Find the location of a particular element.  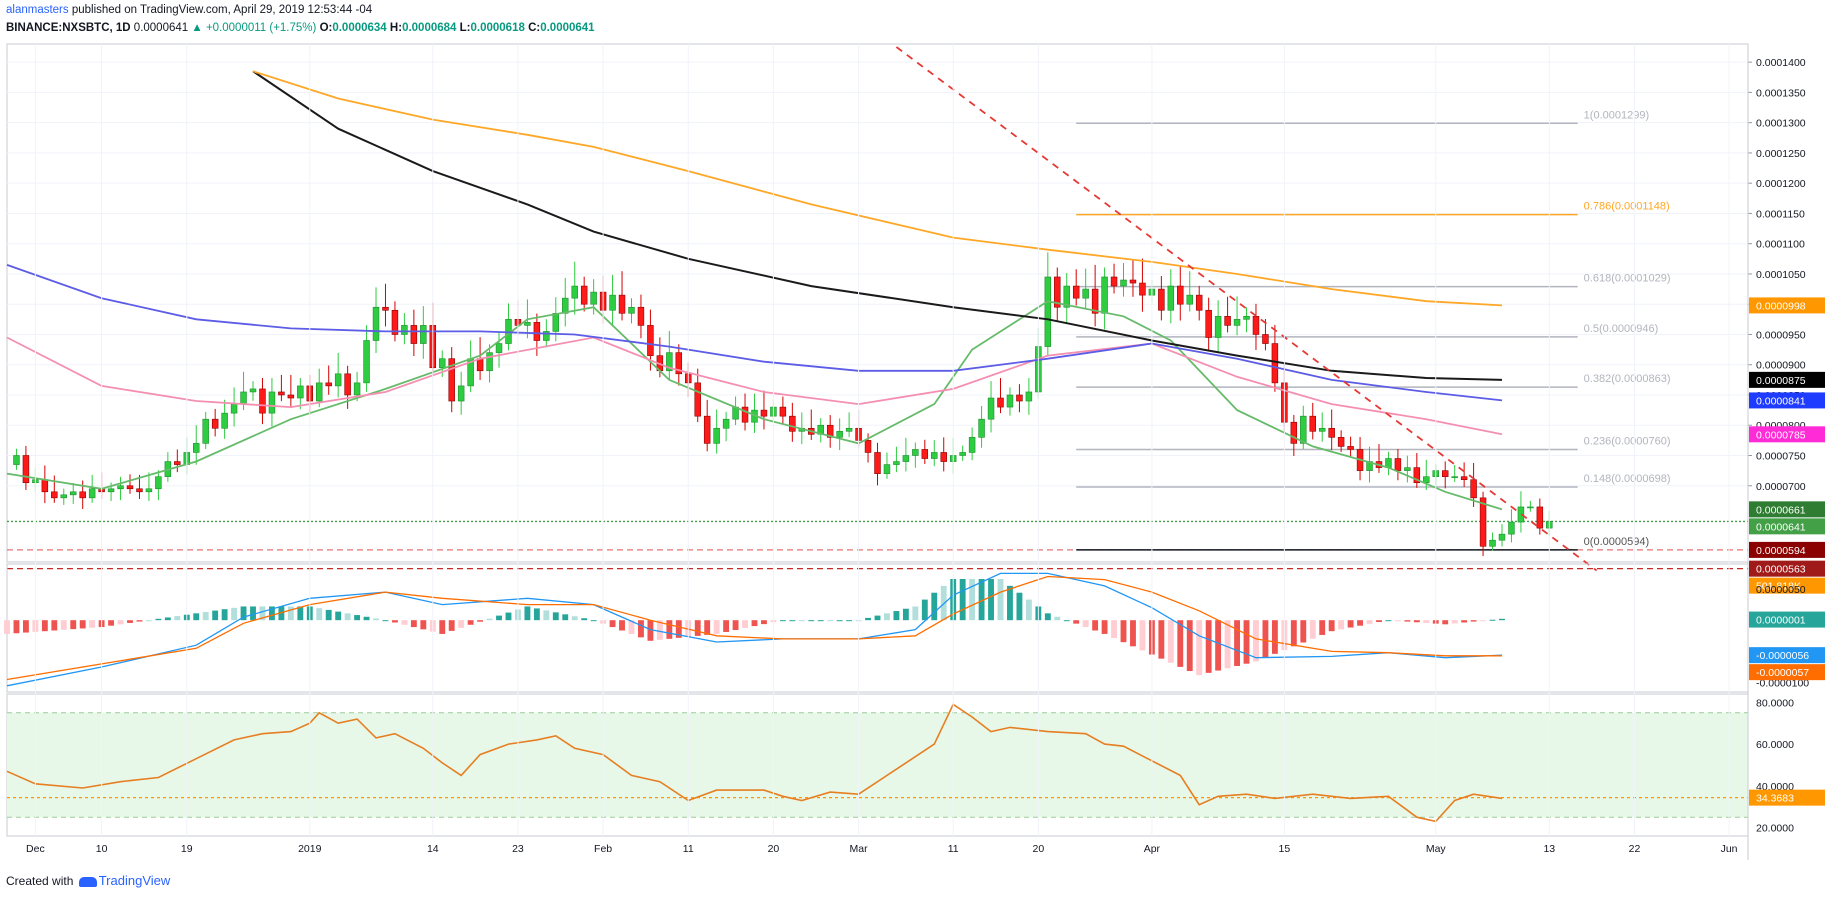

price-tick-label: 0.0001050 is located at coordinates (1781, 275).